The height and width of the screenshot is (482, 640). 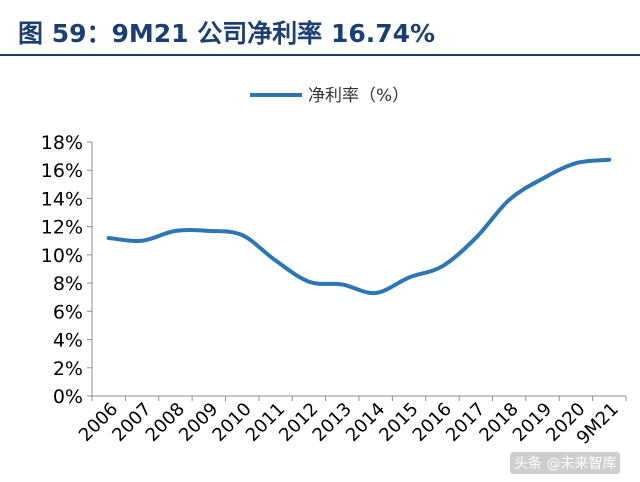 What do you see at coordinates (68, 312) in the screenshot?
I see `y-tick-label: 6%` at bounding box center [68, 312].